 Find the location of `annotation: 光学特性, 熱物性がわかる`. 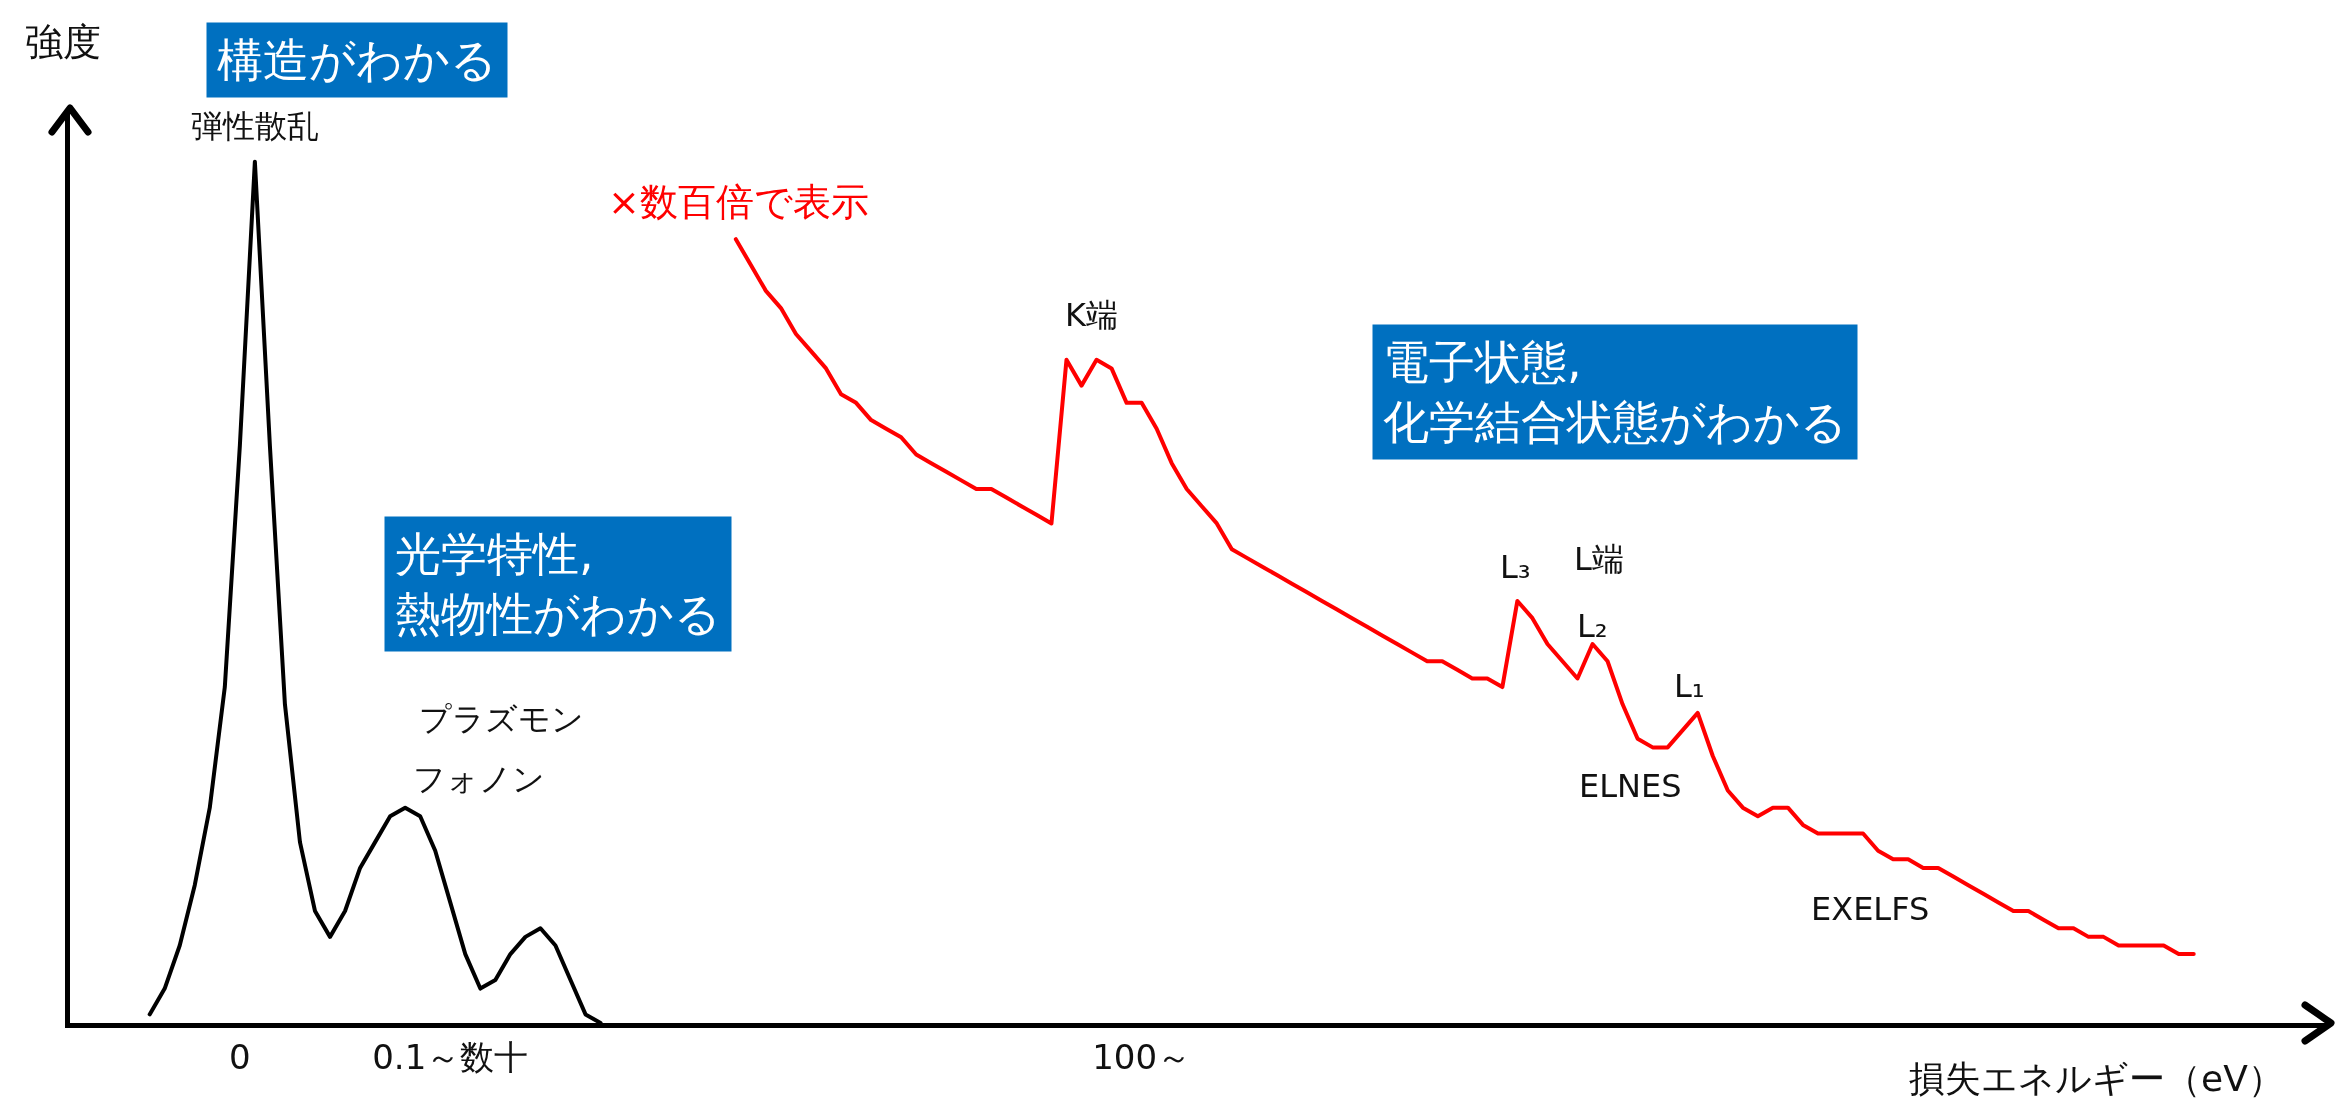

annotation: 光学特性, 熱物性がわかる is located at coordinates (558, 584).